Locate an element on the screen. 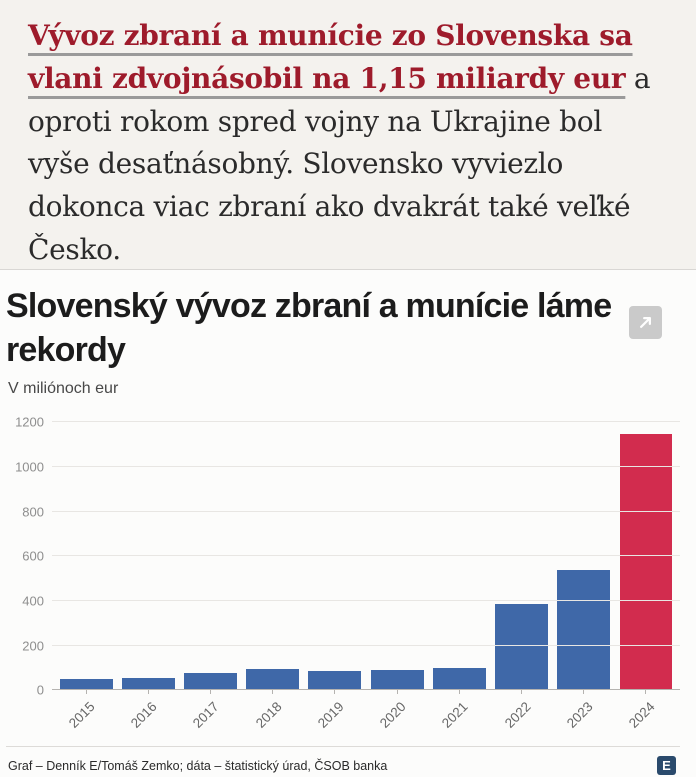  x-cell-2020: 2020 is located at coordinates (397, 716).